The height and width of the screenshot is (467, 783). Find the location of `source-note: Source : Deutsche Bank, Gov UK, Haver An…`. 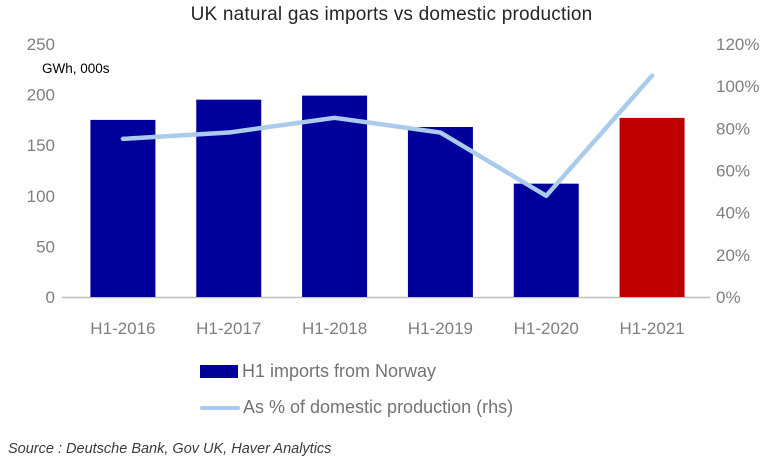

source-note: Source : Deutsche Bank, Gov UK, Haver An… is located at coordinates (170, 449).